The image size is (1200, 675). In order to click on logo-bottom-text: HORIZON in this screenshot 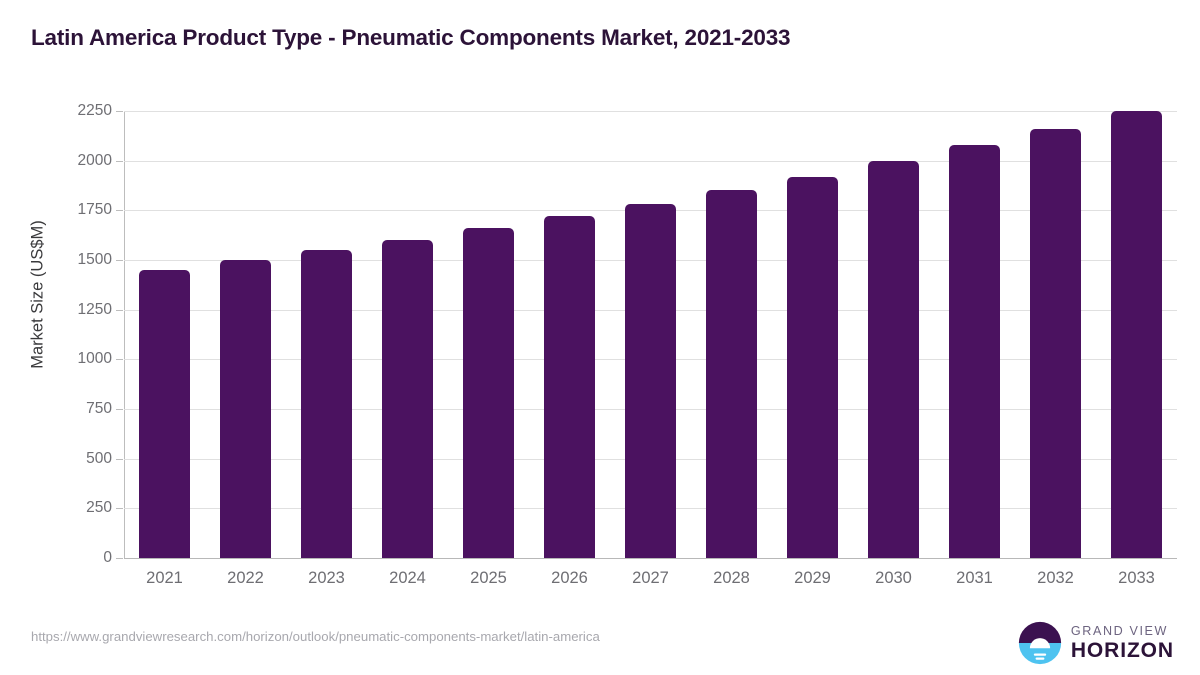, I will do `click(1122, 651)`.